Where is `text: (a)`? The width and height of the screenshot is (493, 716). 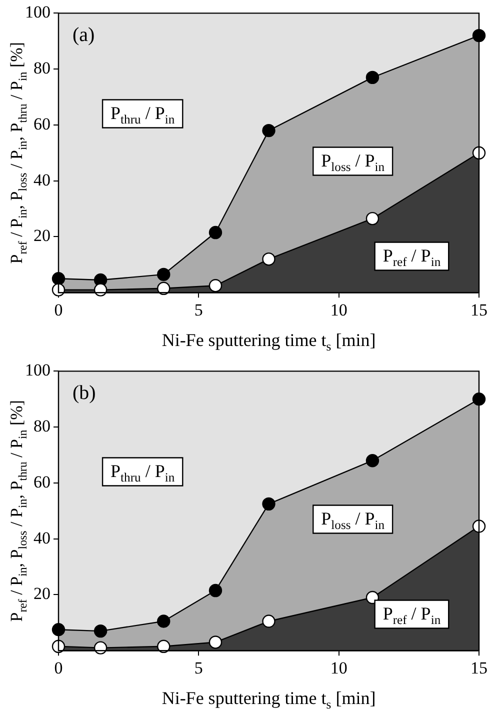
text: (a) is located at coordinates (83, 35).